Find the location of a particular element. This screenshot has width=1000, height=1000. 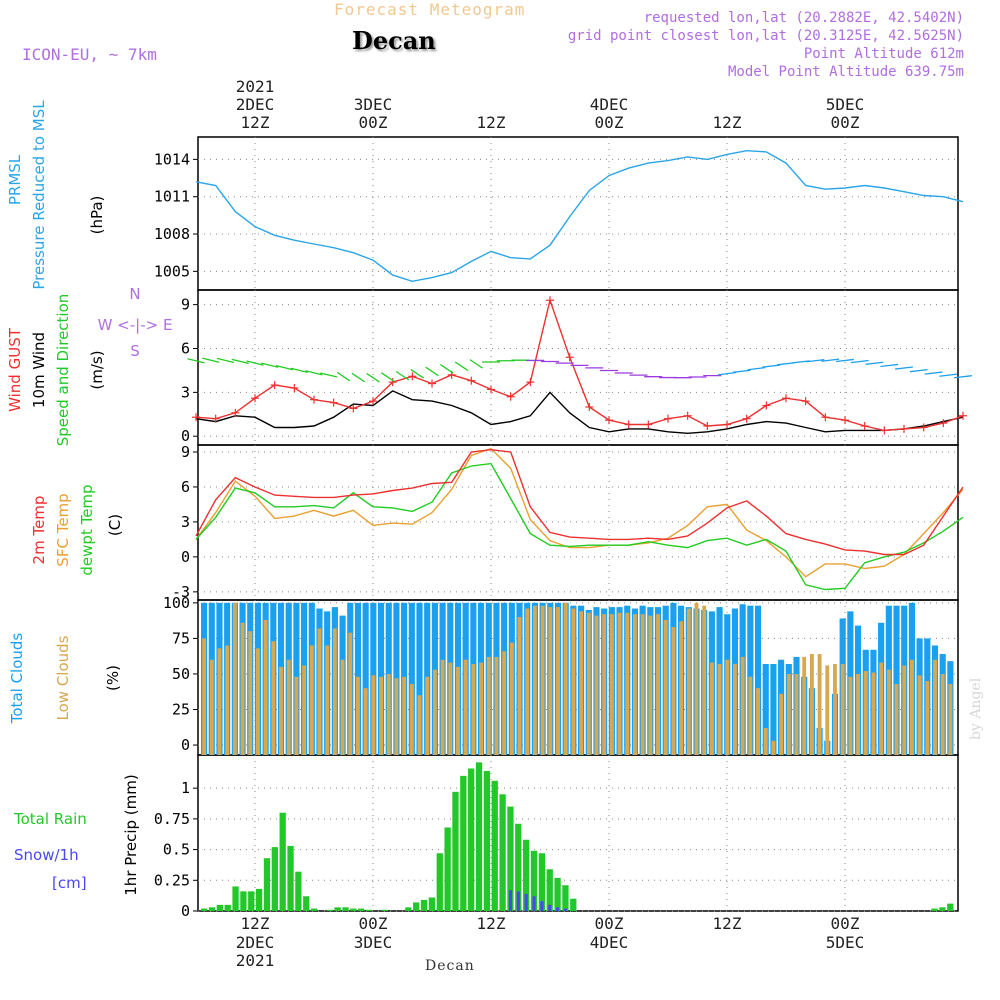

top-hour-tick: 12Z is located at coordinates (491, 122).